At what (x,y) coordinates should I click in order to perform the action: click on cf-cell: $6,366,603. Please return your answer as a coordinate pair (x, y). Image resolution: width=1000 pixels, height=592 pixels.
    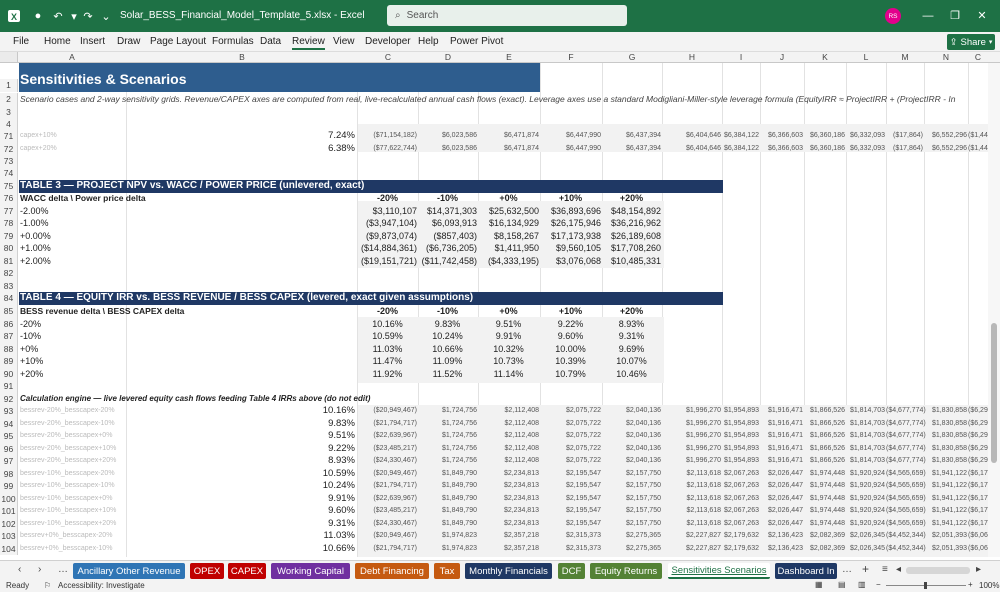
    Looking at the image, I should click on (781, 149).